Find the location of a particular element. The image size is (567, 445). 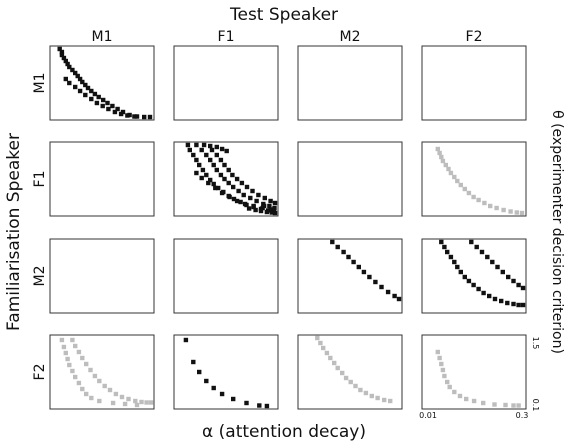

y-tick-label-max: 1.5 is located at coordinates (535, 343).